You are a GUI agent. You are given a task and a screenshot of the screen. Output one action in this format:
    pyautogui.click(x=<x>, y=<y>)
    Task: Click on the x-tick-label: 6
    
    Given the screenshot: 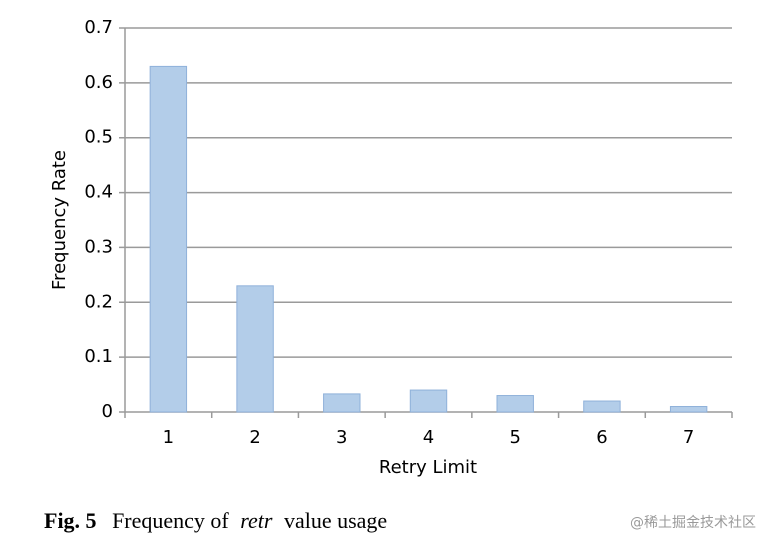 What is the action you would take?
    pyautogui.click(x=601, y=437)
    